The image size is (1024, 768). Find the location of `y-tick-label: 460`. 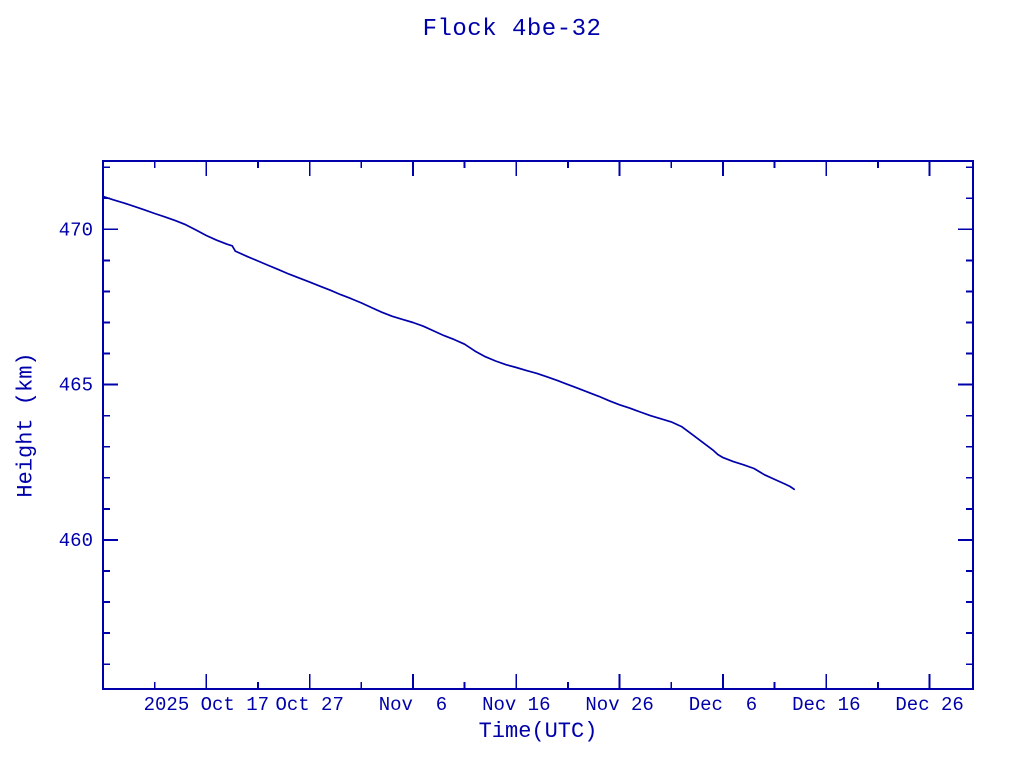

y-tick-label: 460 is located at coordinates (76, 541).